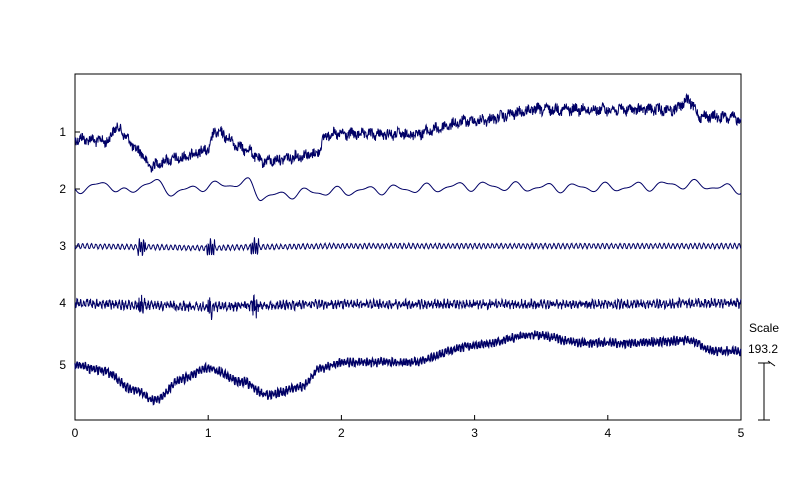 The image size is (789, 495). What do you see at coordinates (62, 189) in the screenshot?
I see `y-tick-label: 2` at bounding box center [62, 189].